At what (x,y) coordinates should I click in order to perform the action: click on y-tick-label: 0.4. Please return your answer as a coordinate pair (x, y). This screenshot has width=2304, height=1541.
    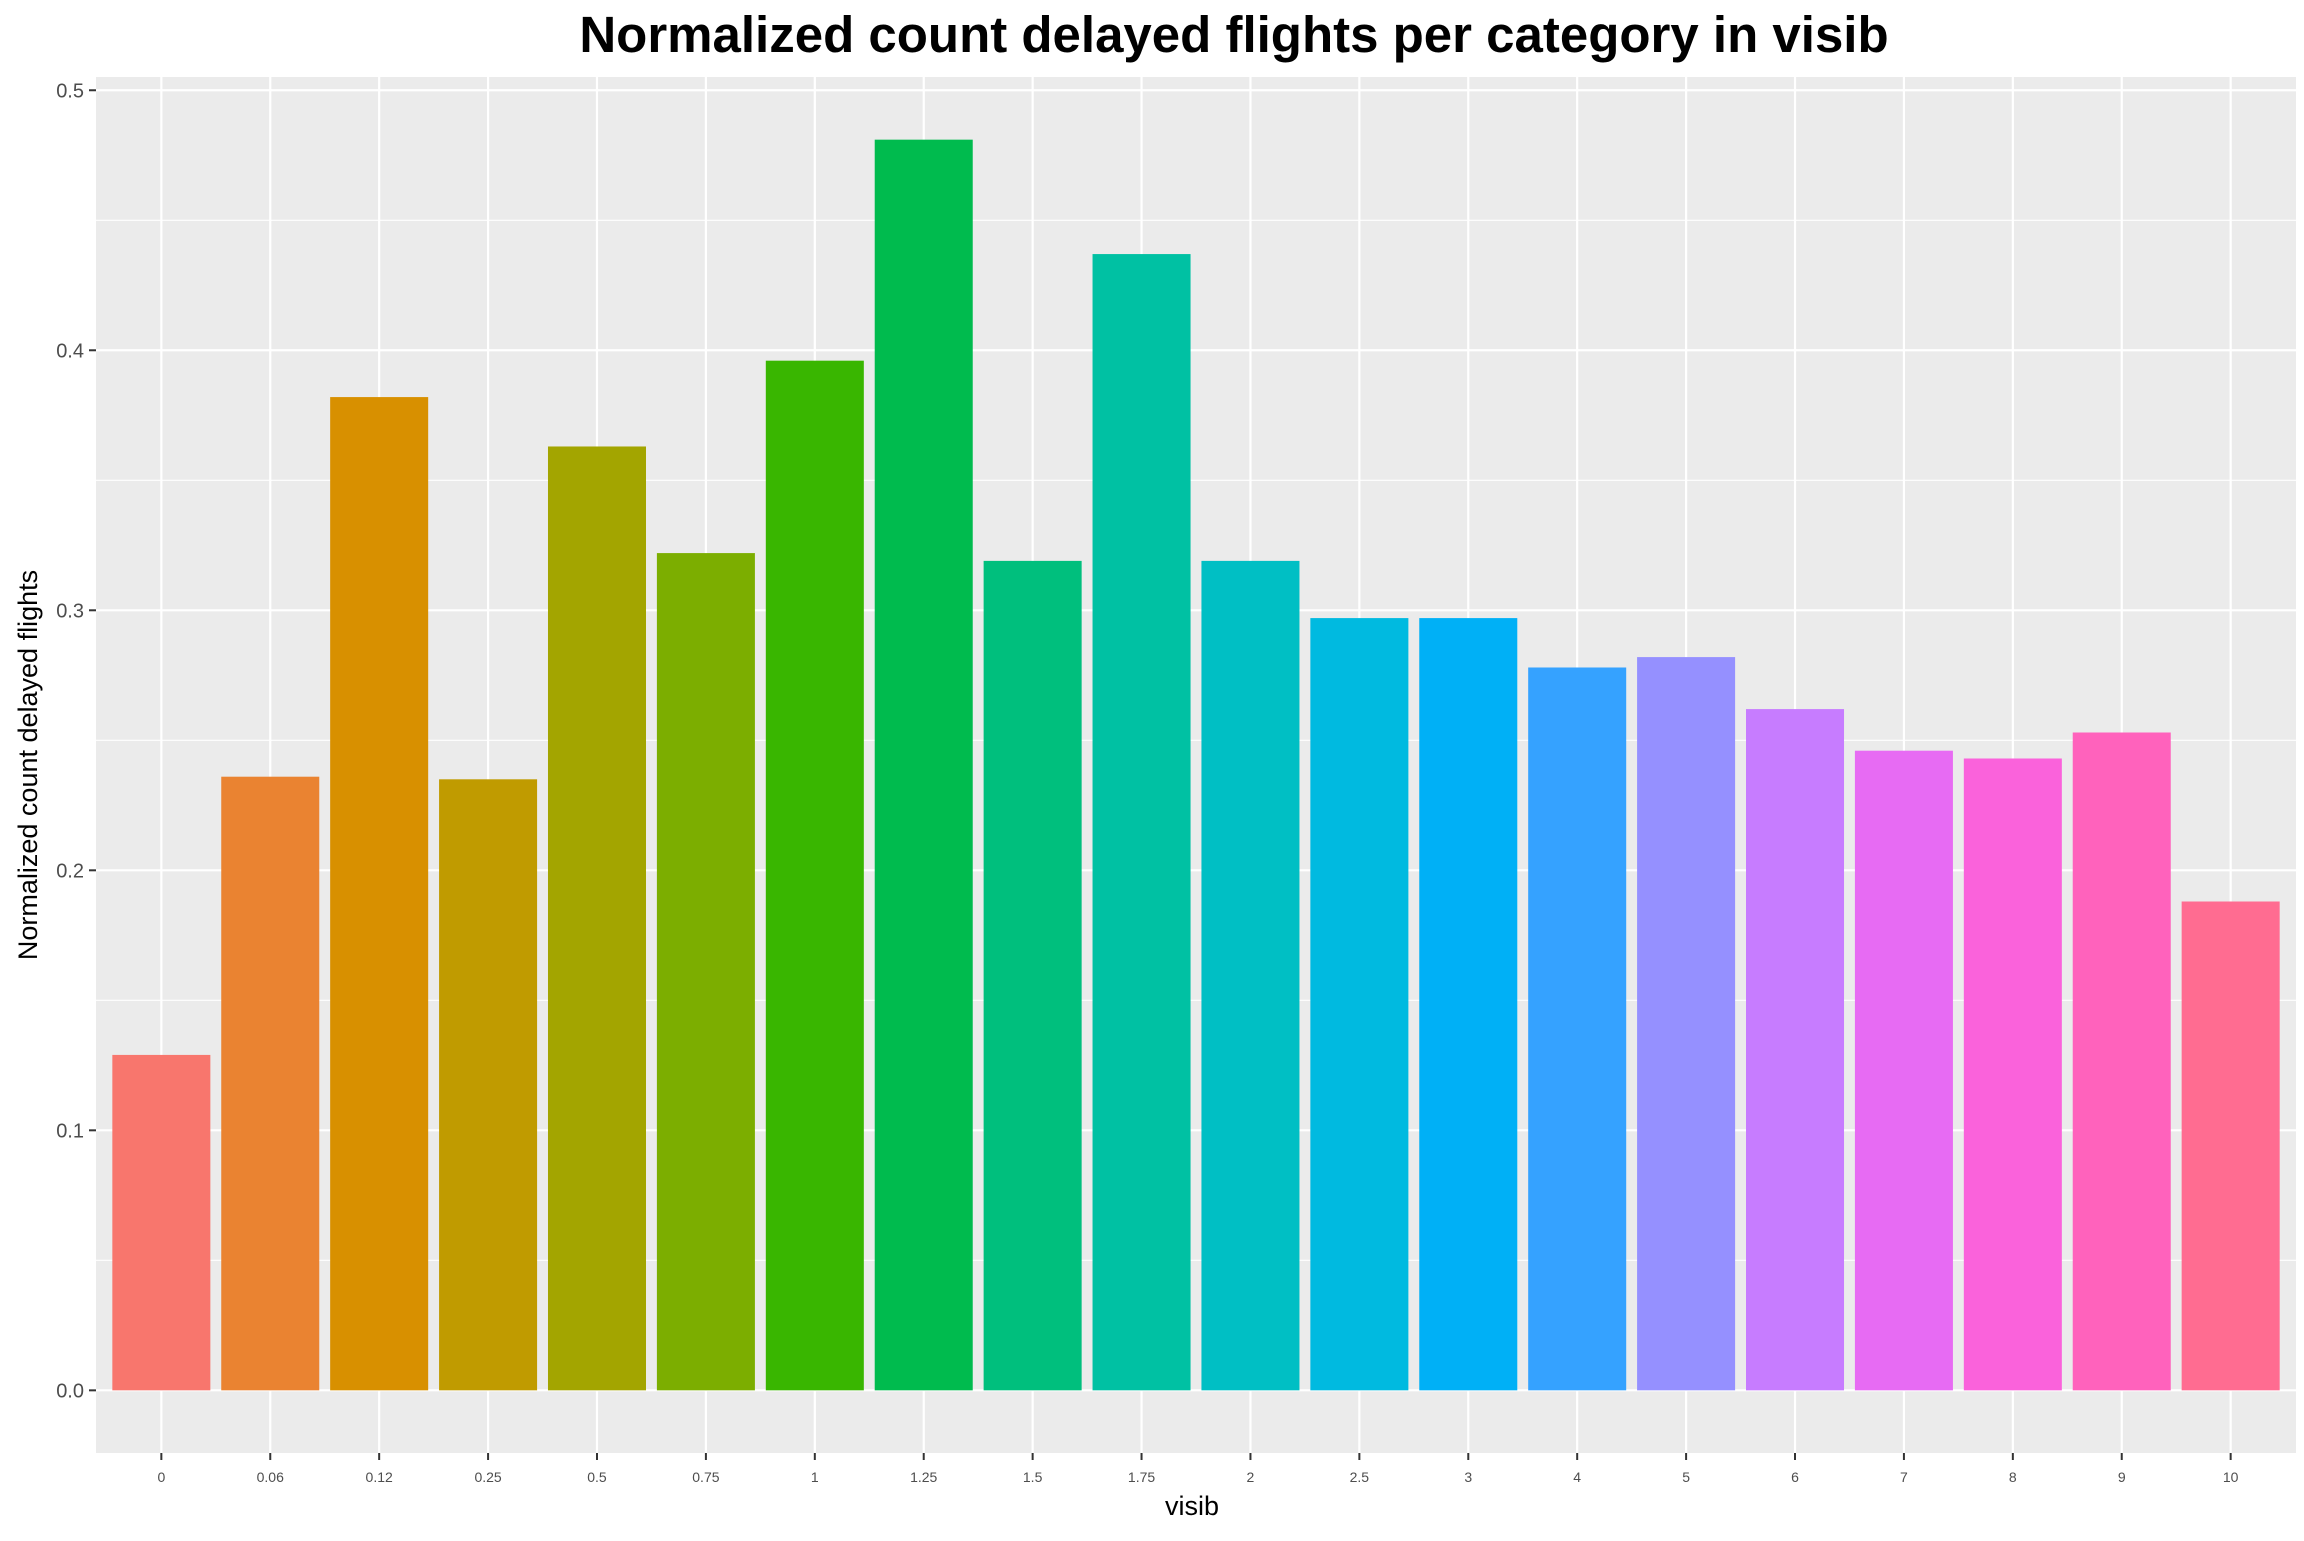
    Looking at the image, I should click on (70, 351).